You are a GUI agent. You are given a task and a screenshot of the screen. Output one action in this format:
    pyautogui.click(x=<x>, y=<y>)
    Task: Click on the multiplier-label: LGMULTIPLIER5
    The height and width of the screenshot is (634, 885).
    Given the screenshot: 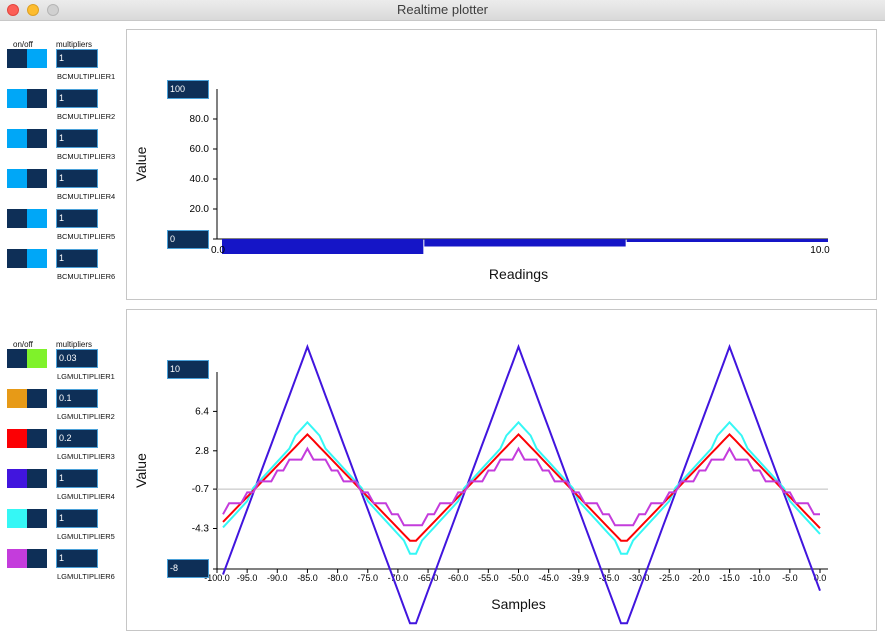 What is the action you would take?
    pyautogui.click(x=86, y=536)
    